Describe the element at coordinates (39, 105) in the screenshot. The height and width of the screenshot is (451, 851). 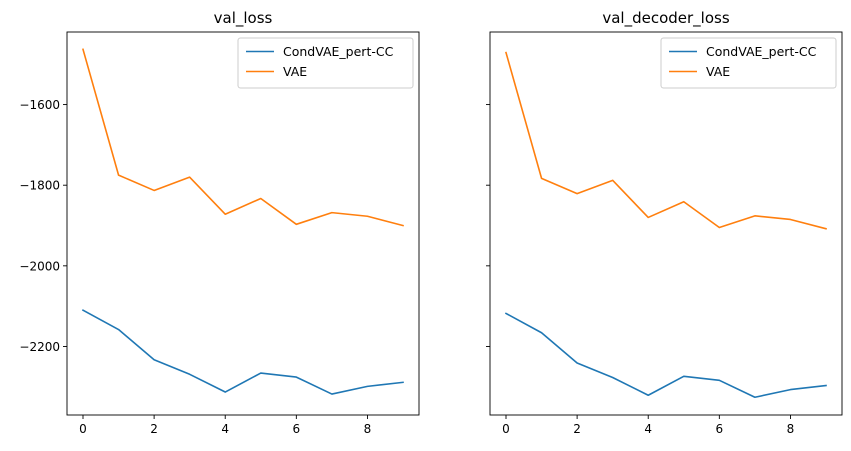
I see `y-tick-label: −1600` at that location.